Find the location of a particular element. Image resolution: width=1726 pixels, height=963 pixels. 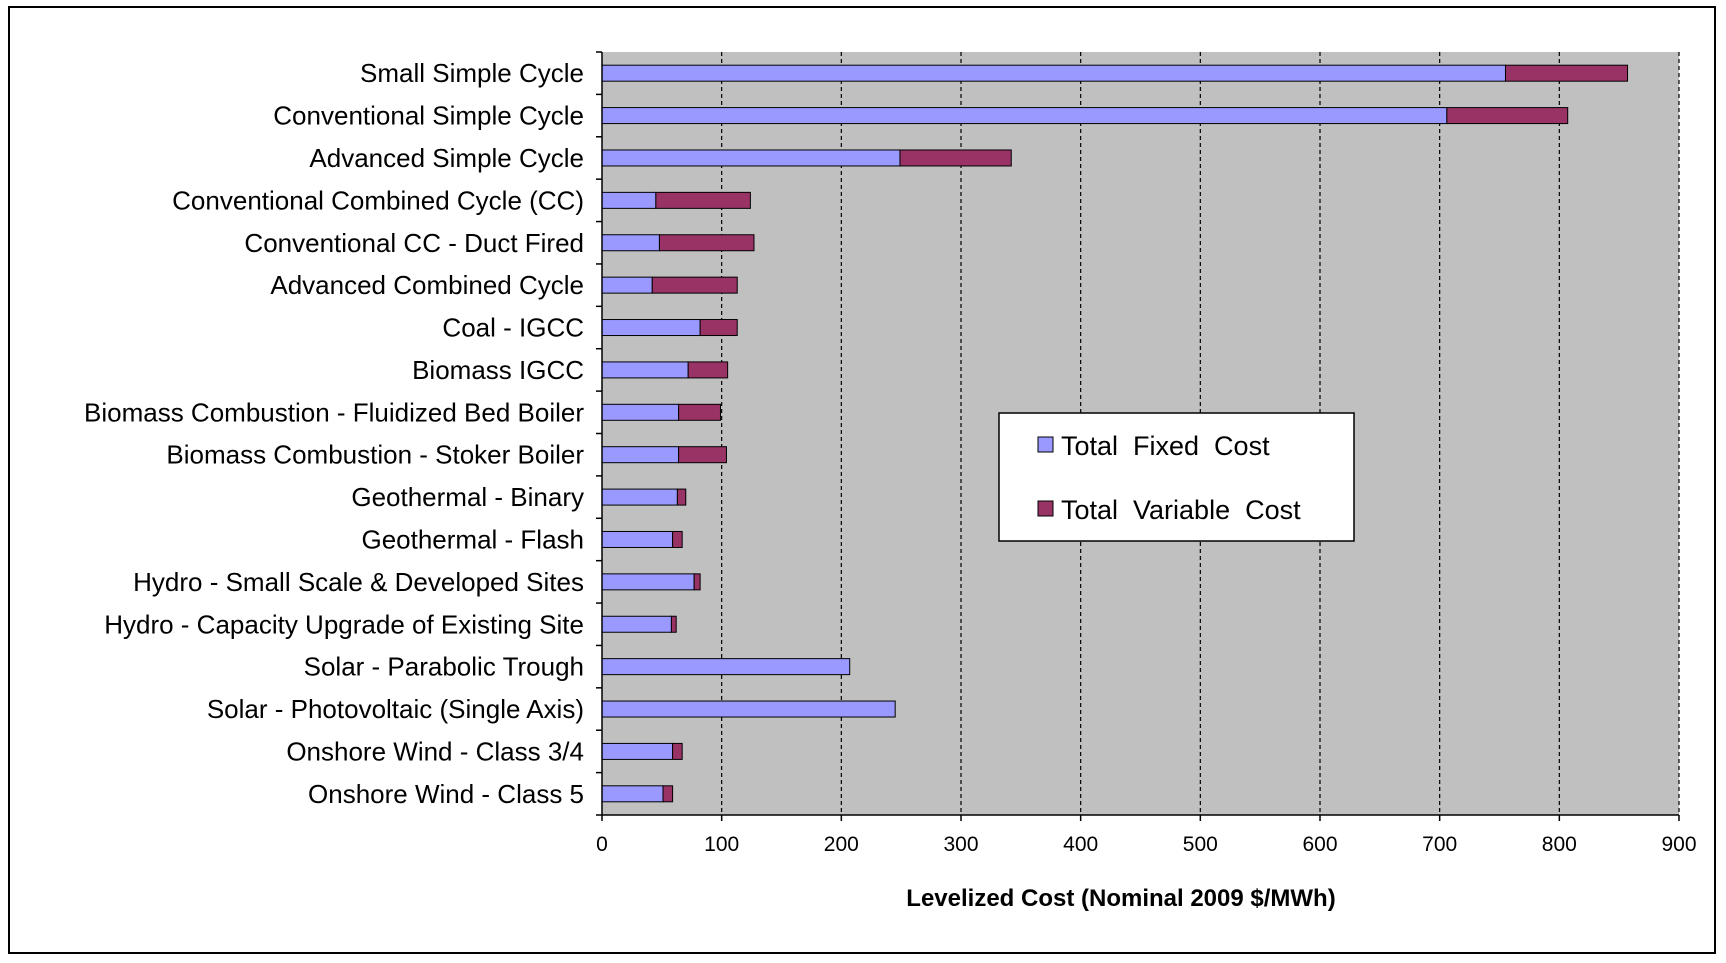

category-label-3: Conventional Combined Cycle (CC) is located at coordinates (378, 200).